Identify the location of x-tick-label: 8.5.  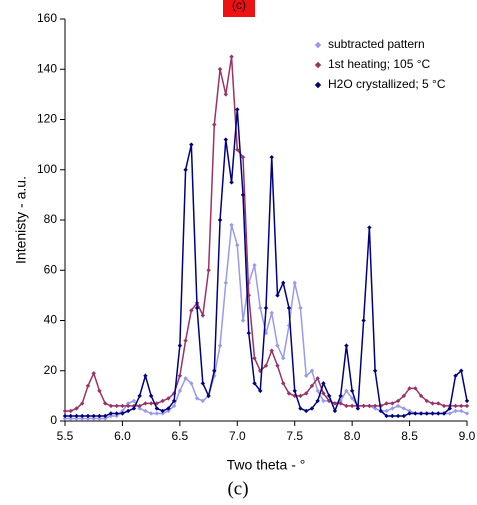
(409, 436).